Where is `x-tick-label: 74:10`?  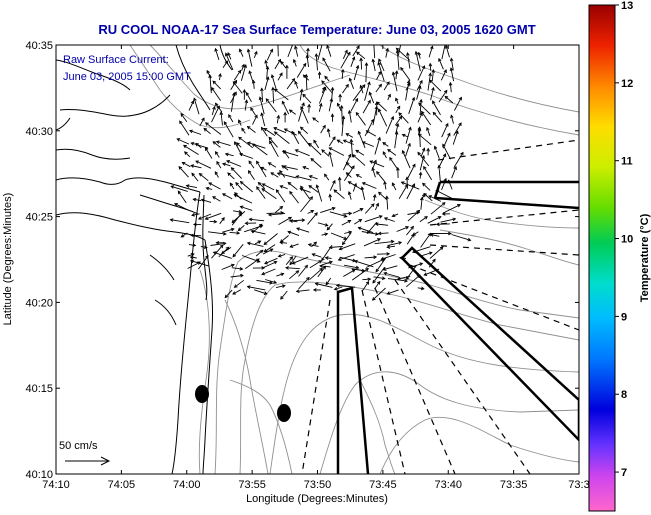 x-tick-label: 74:10 is located at coordinates (56, 485).